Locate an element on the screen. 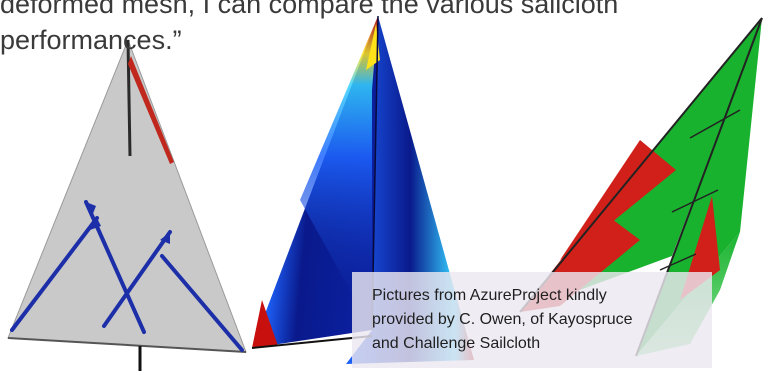  caption-line: and Challenge Sailcloth is located at coordinates (456, 343).